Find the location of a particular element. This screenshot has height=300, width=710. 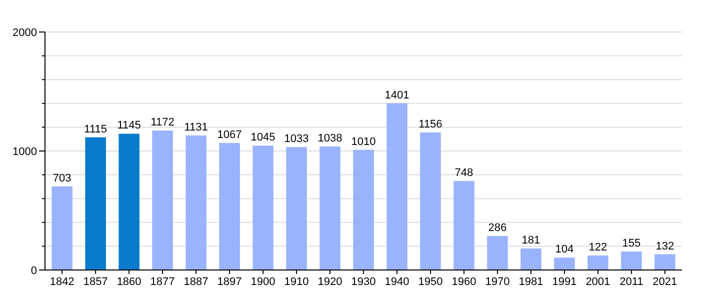

x-tick-label: 1857 is located at coordinates (95, 282).